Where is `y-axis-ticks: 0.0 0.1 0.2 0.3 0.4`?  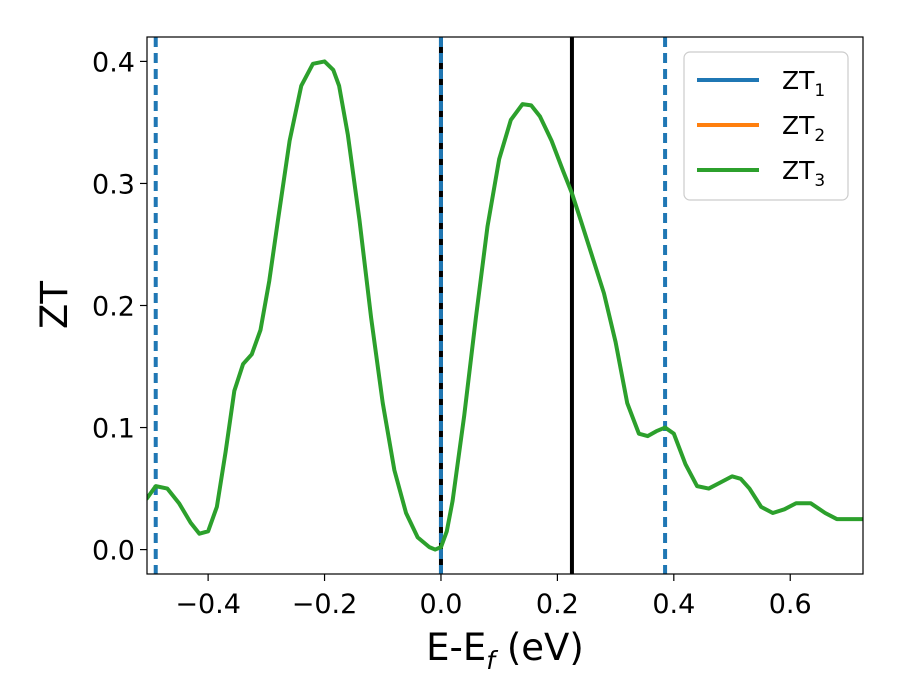 y-axis-ticks: 0.0 0.1 0.2 0.3 0.4 is located at coordinates (119, 307).